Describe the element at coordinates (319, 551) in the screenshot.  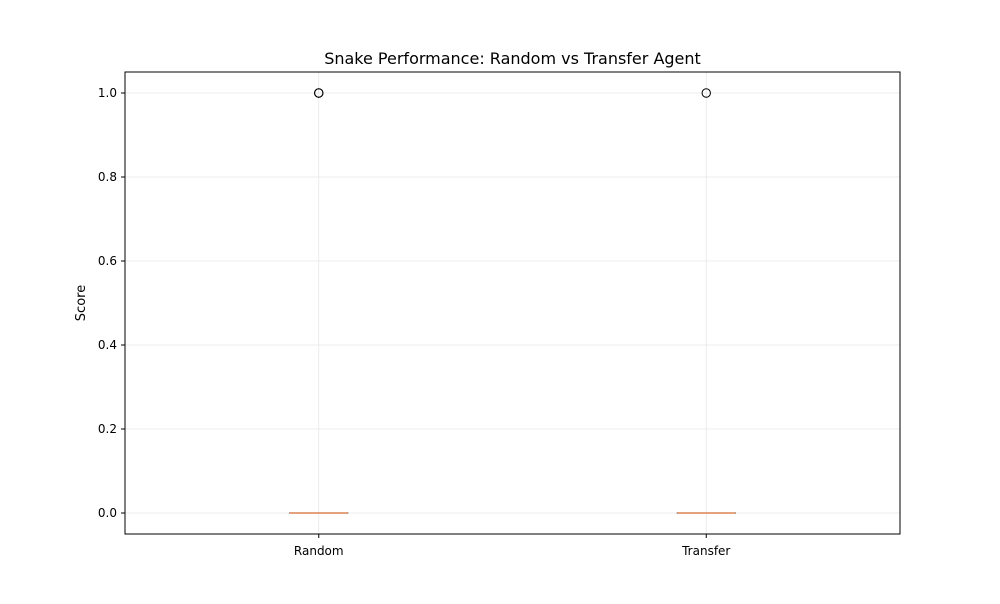
I see `x-tick-label: Random` at that location.